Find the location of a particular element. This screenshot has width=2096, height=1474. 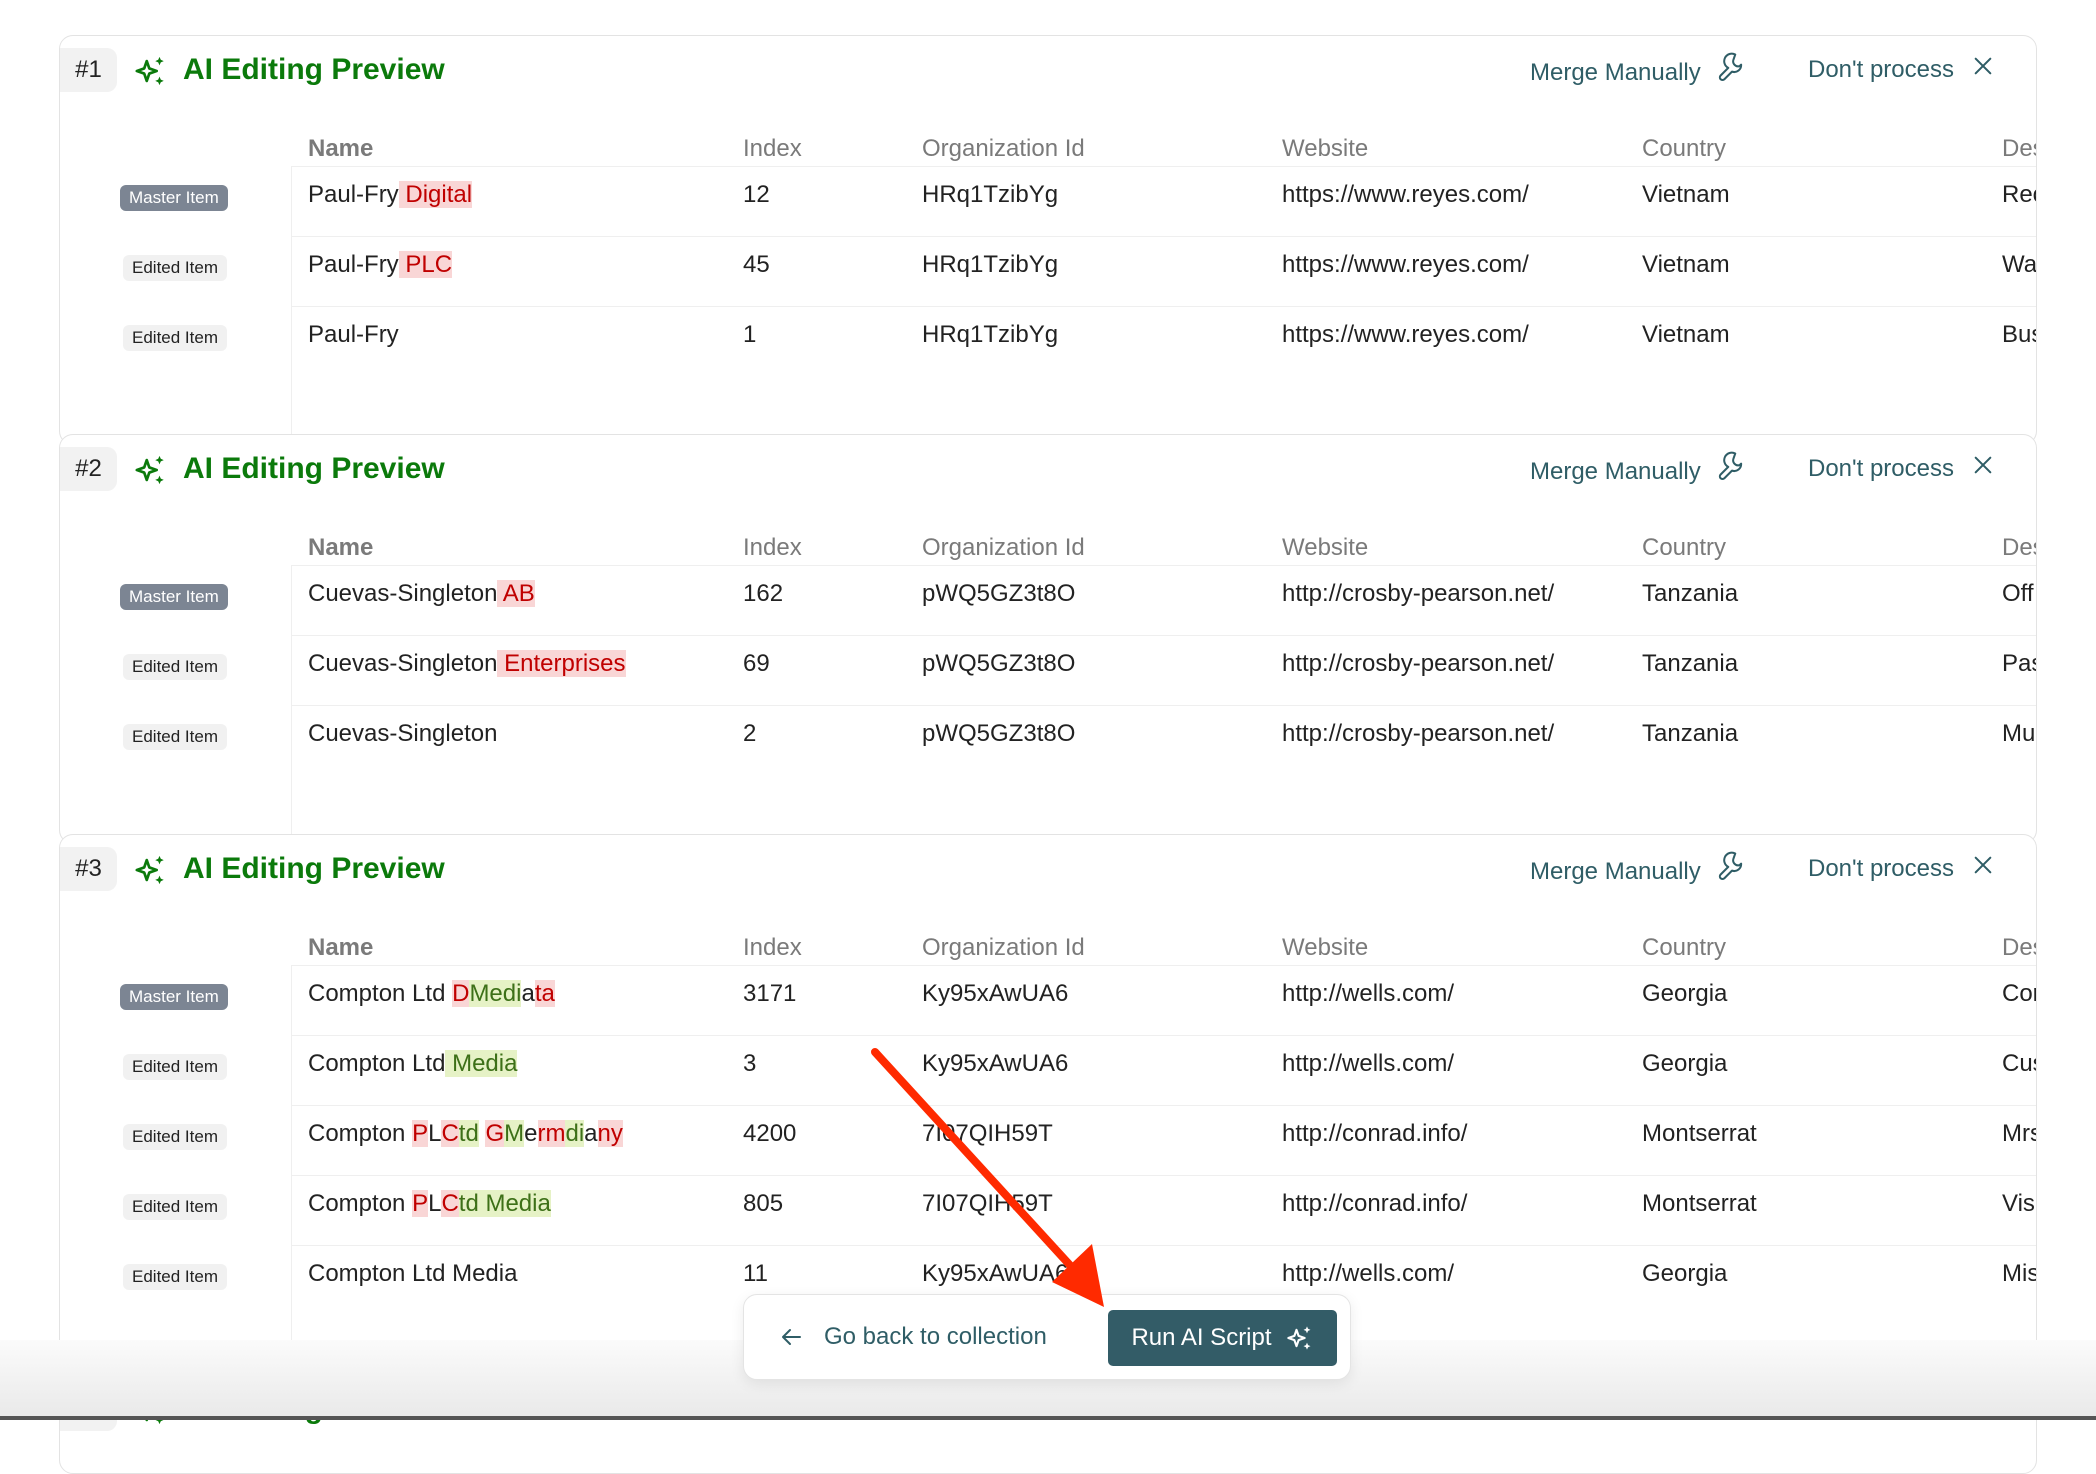

index-cell: 11 is located at coordinates (755, 1273).